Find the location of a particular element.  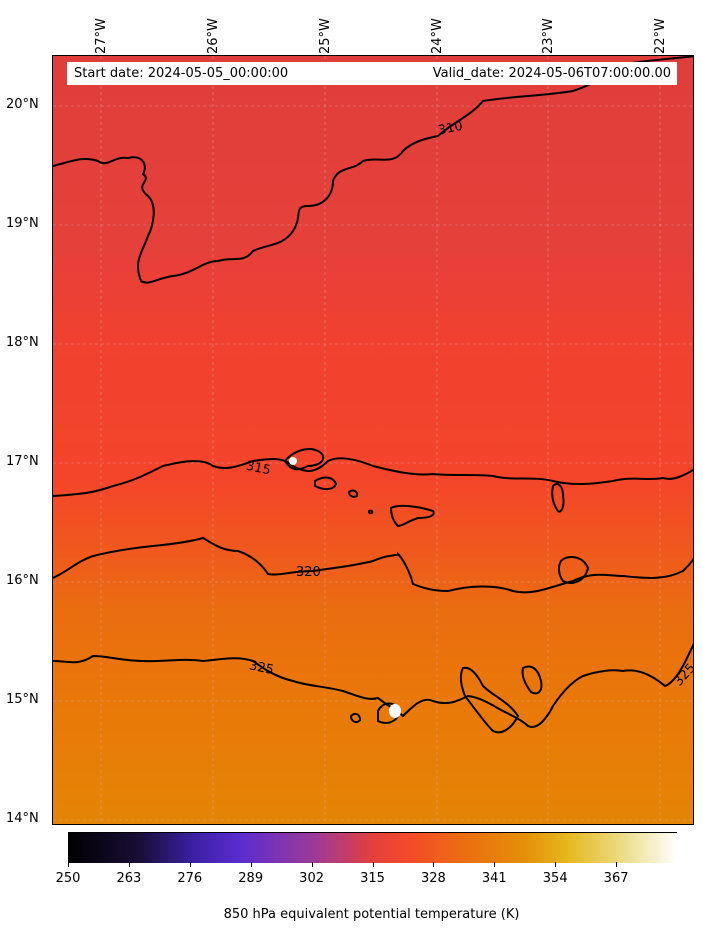

colorbar-gradient is located at coordinates (373, 848).